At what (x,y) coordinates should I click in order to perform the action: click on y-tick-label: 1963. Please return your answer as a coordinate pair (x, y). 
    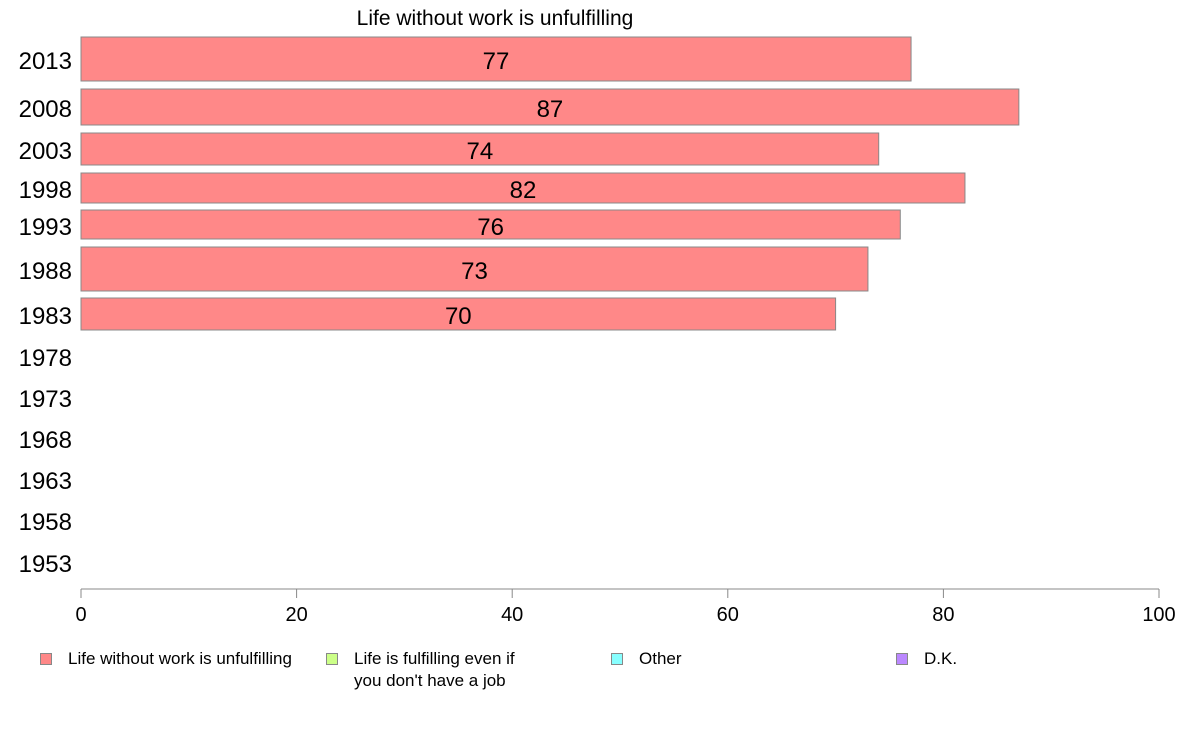
    Looking at the image, I should click on (45, 481).